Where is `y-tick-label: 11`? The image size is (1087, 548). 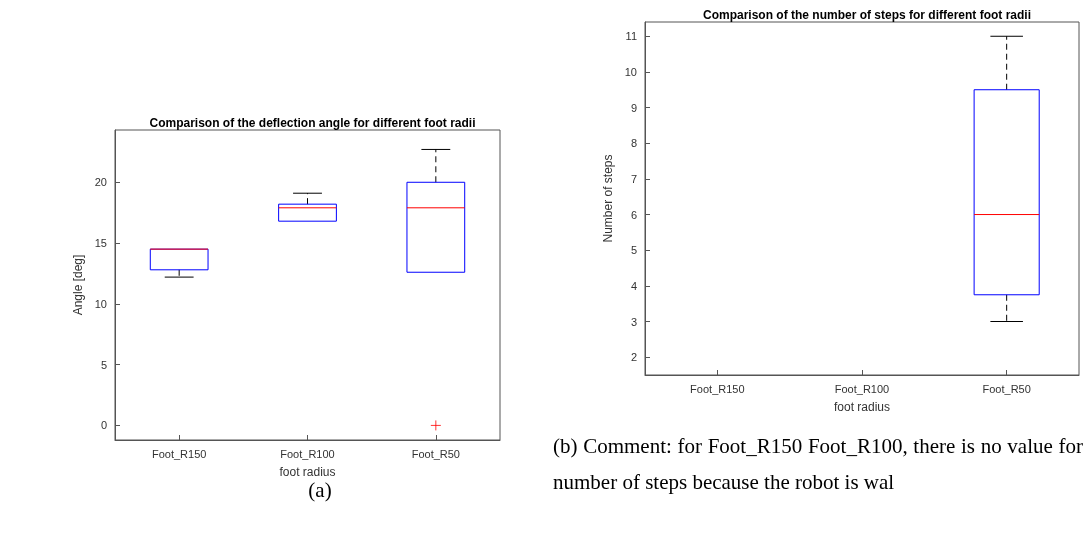 y-tick-label: 11 is located at coordinates (631, 36).